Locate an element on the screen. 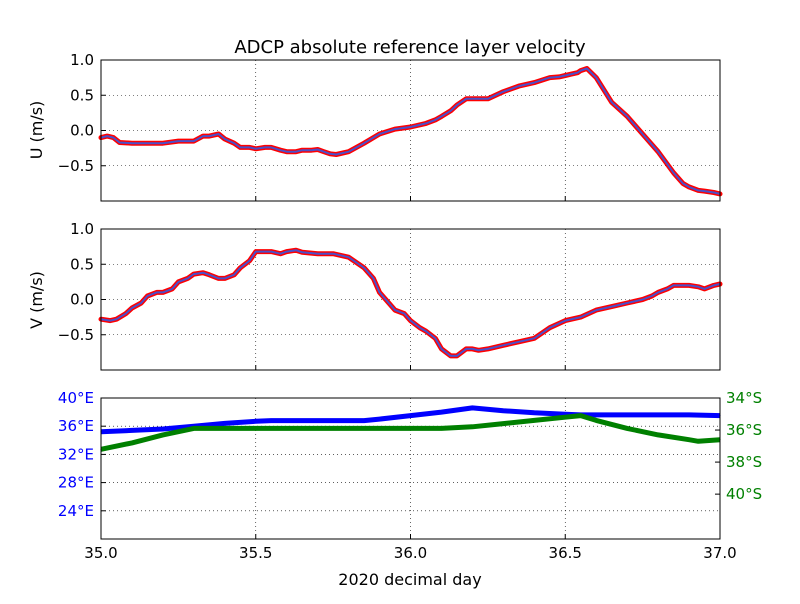 This screenshot has height=604, width=800. x-ticks: 35.0 35.5 36.0 36.5 37.0 is located at coordinates (410, 548).